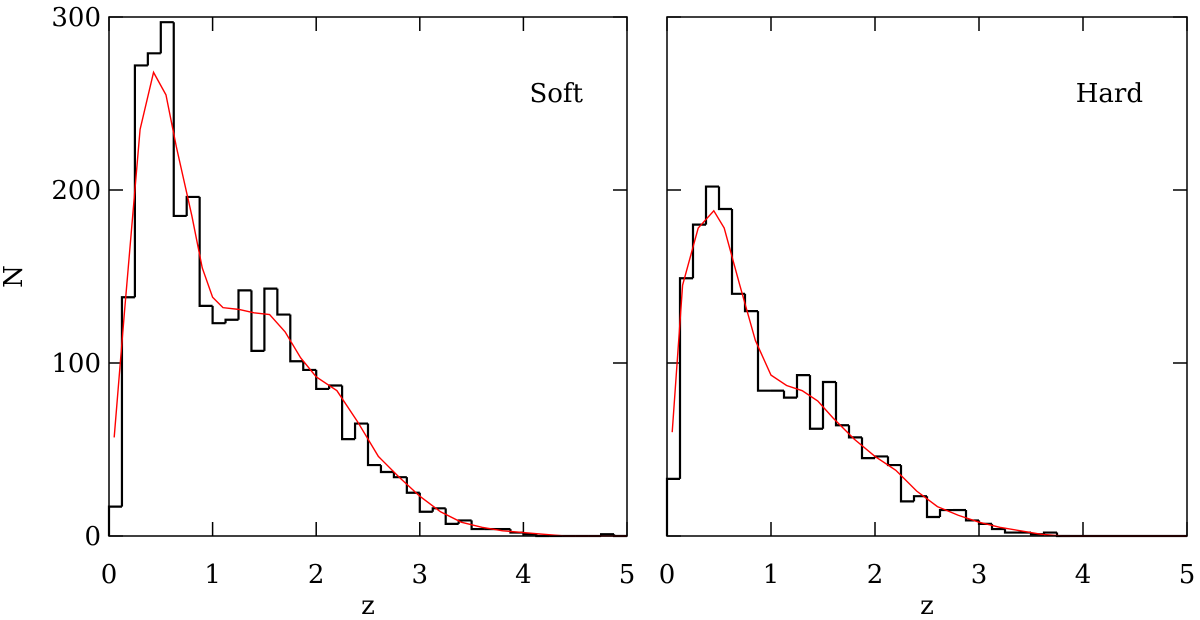 The image size is (1200, 620). What do you see at coordinates (14, 276) in the screenshot?
I see `y-axis-label: N` at bounding box center [14, 276].